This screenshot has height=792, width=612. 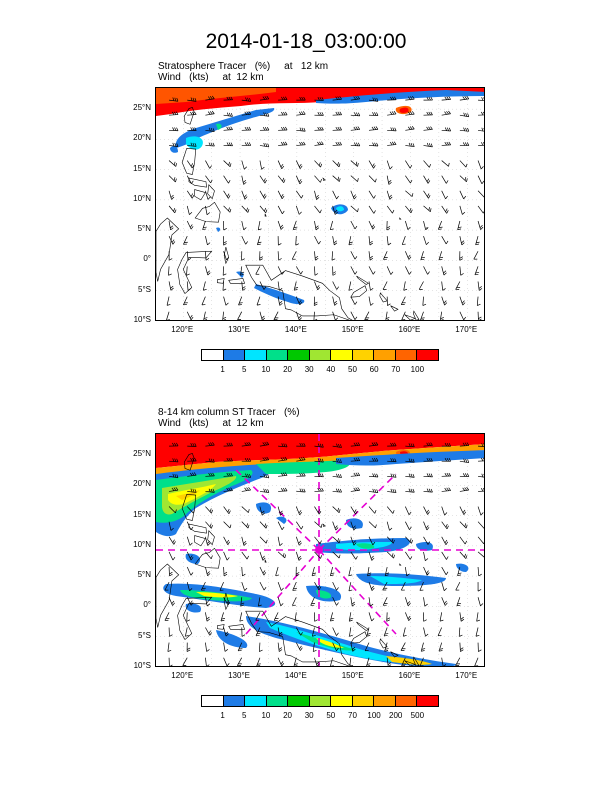 What do you see at coordinates (142, 108) in the screenshot?
I see `latitude-tick-label: 25°N` at bounding box center [142, 108].